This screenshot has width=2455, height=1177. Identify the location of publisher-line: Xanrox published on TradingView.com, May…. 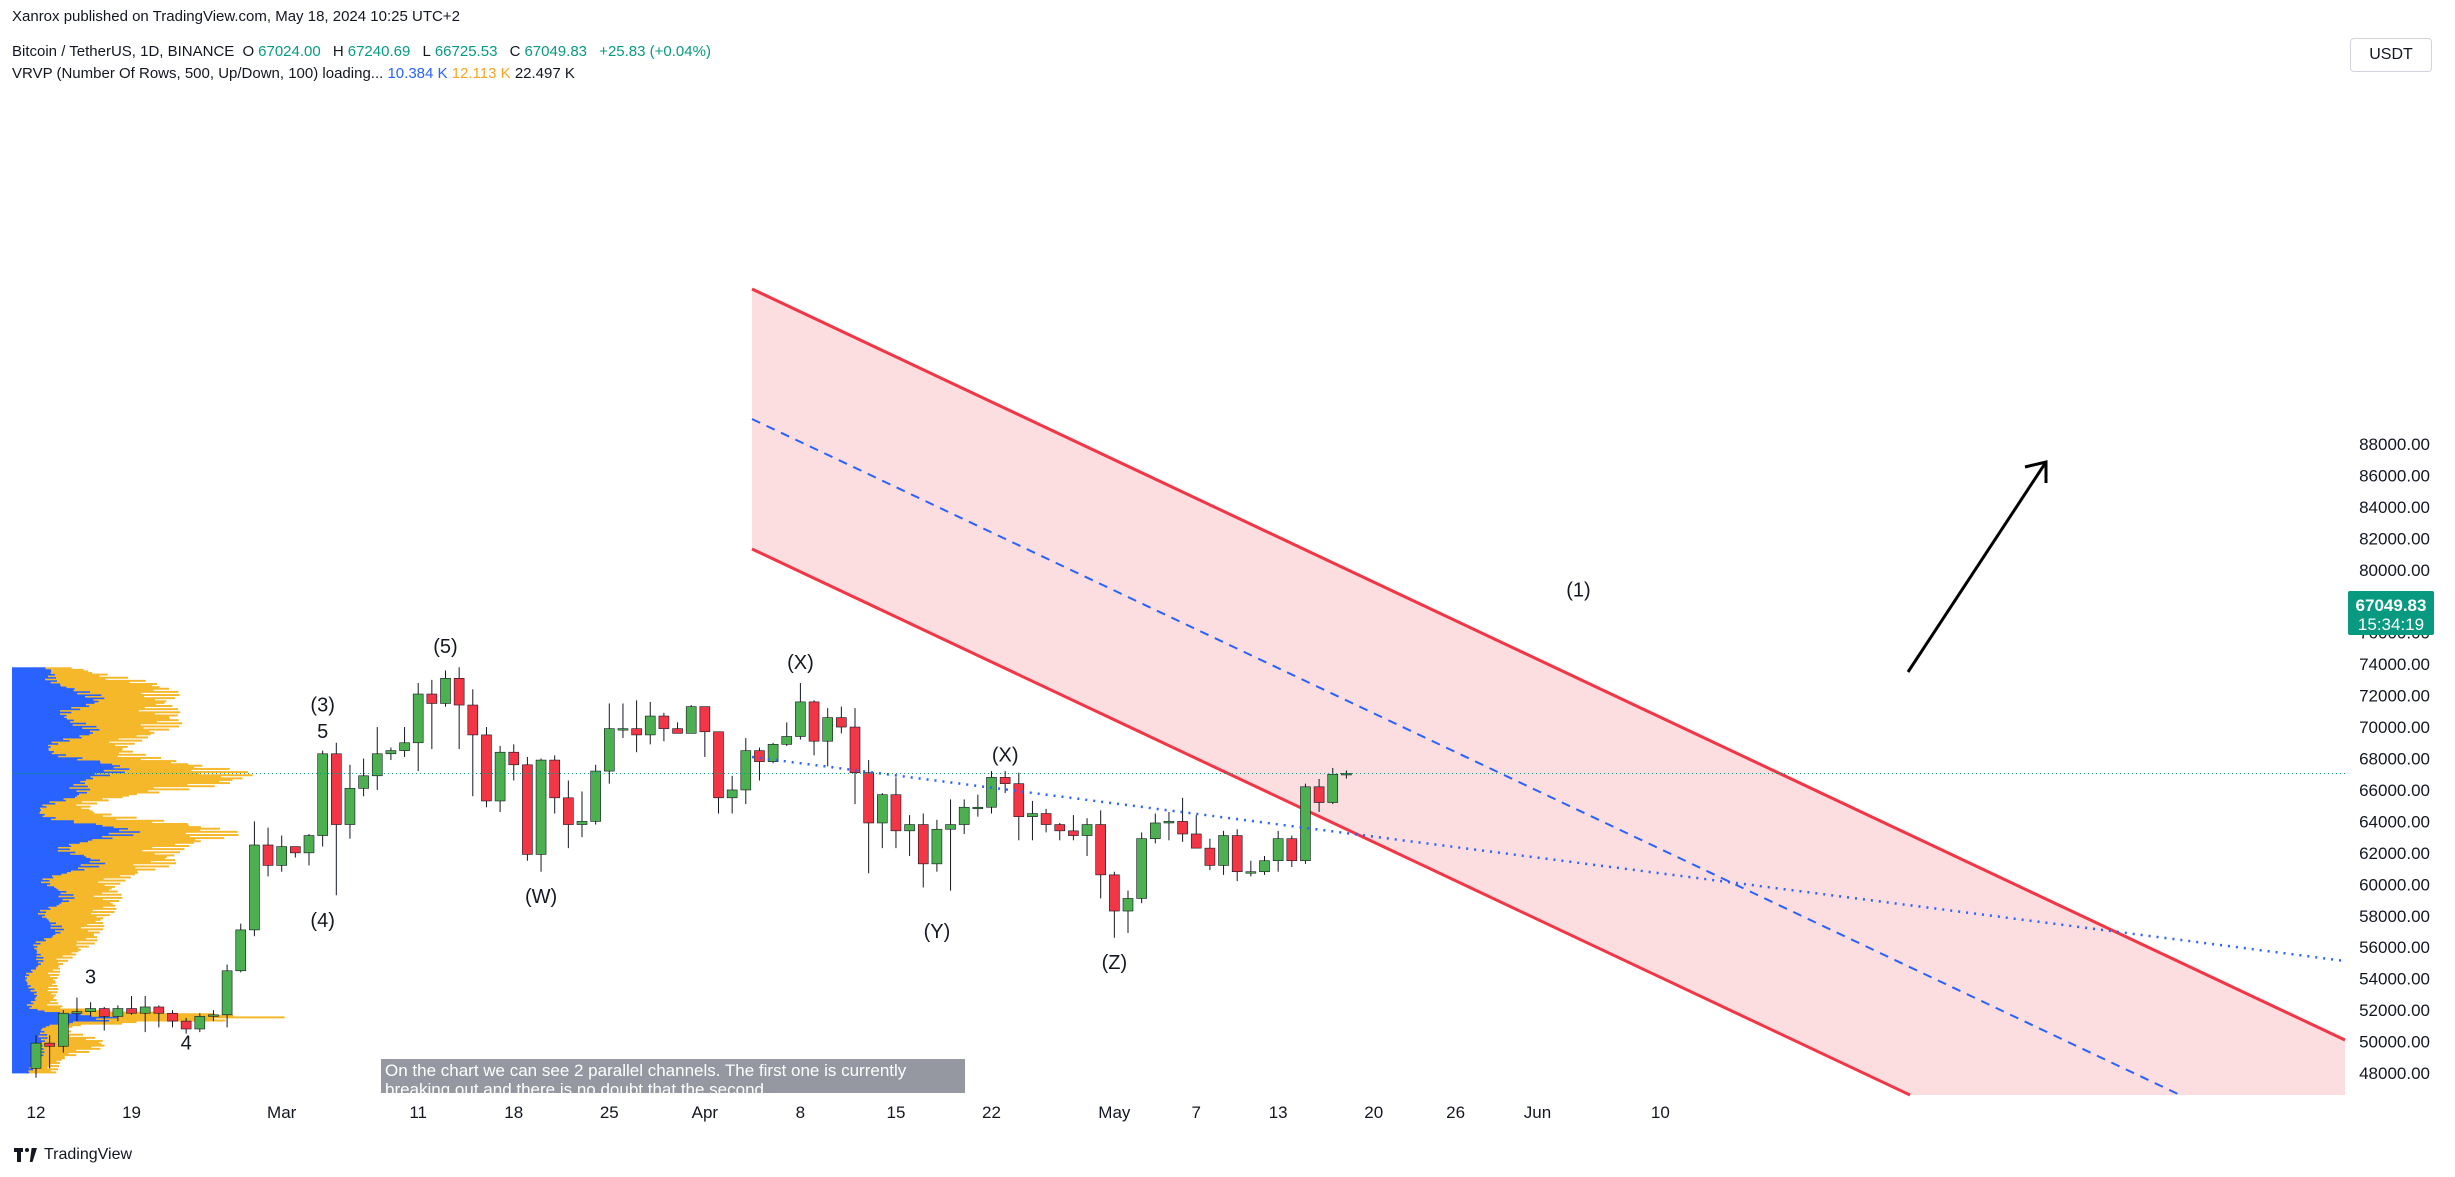
(236, 16).